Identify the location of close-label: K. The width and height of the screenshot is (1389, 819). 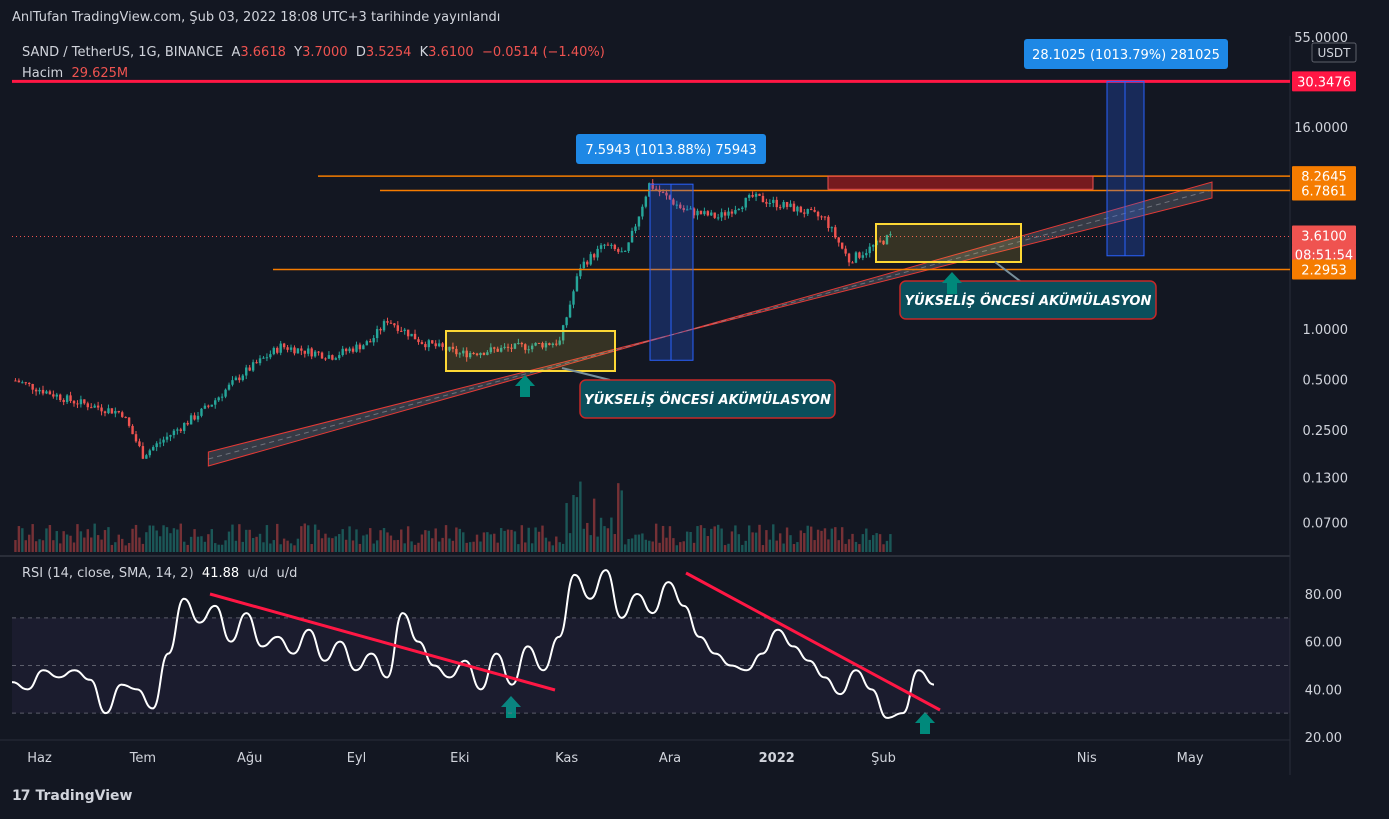
(424, 52).